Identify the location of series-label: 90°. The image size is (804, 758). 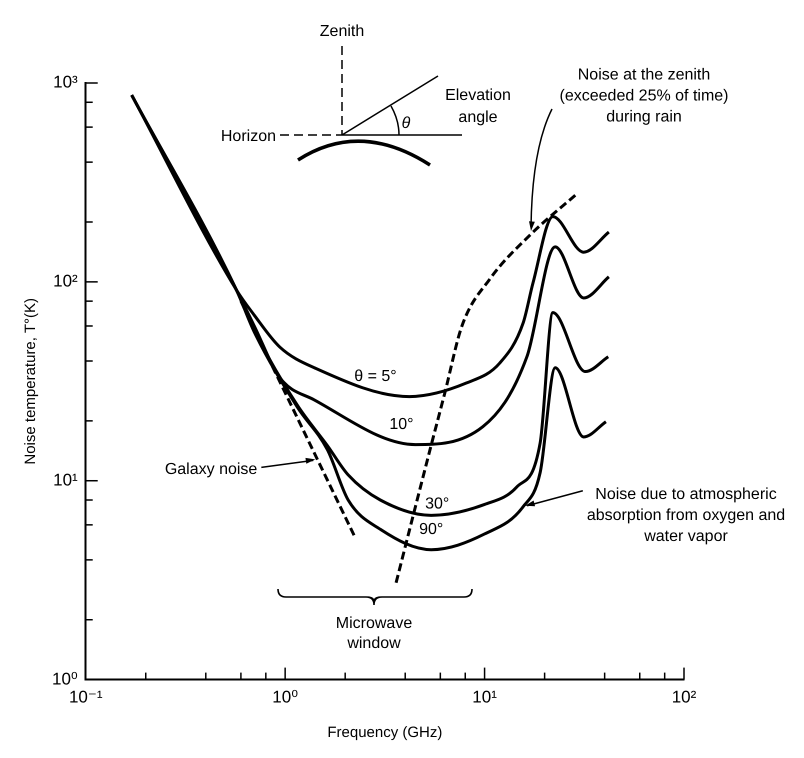
(431, 529).